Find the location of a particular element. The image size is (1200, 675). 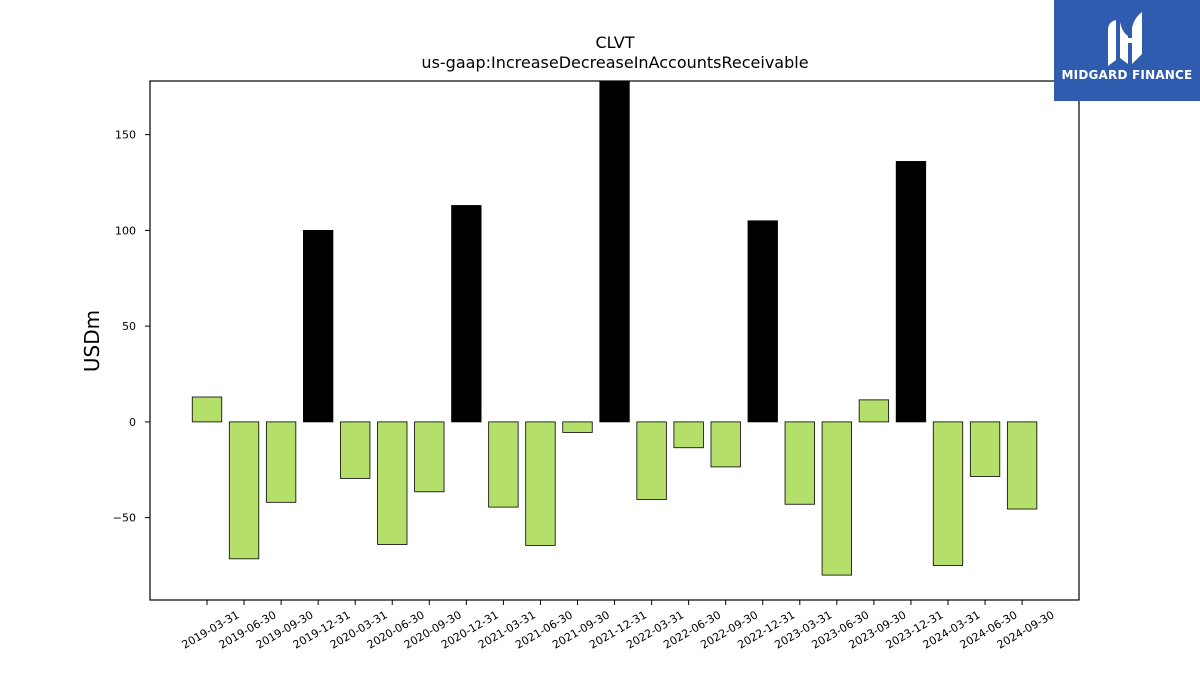

logo-text: MIDGARD FINANCE is located at coordinates (1127, 75).